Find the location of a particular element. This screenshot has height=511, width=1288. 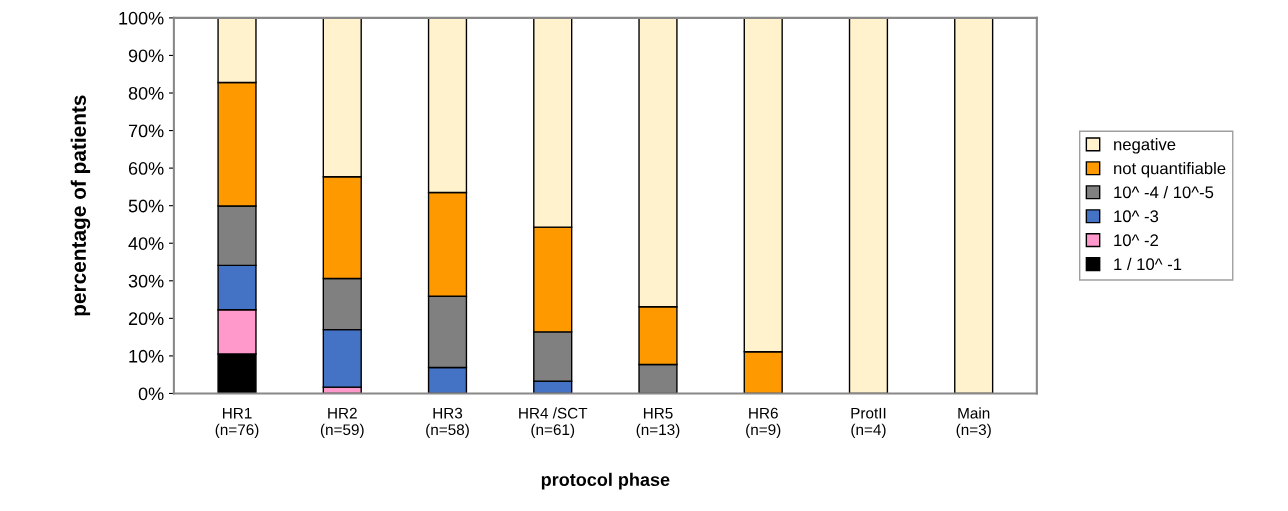

y-tick-label: 70% is located at coordinates (146, 131).